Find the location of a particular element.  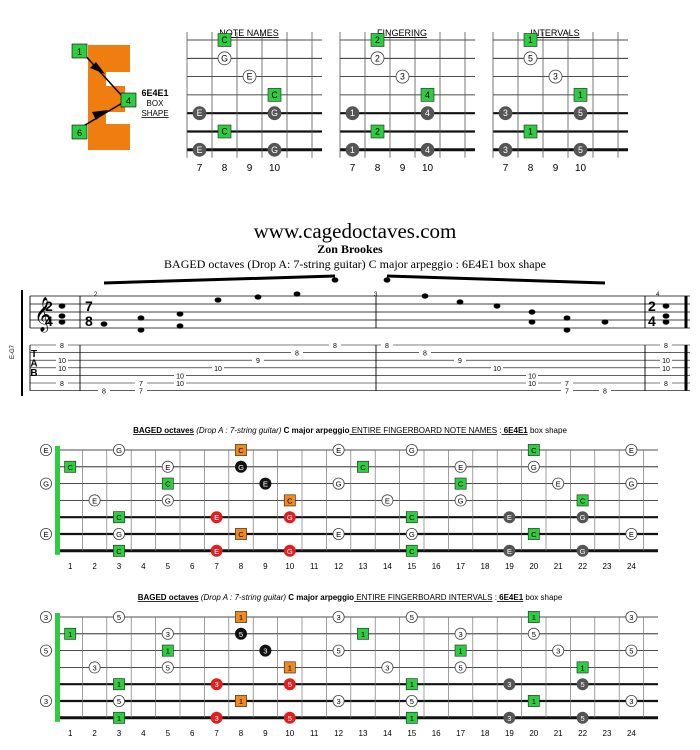

treble-clef: 𝄞 is located at coordinates (43, 315).